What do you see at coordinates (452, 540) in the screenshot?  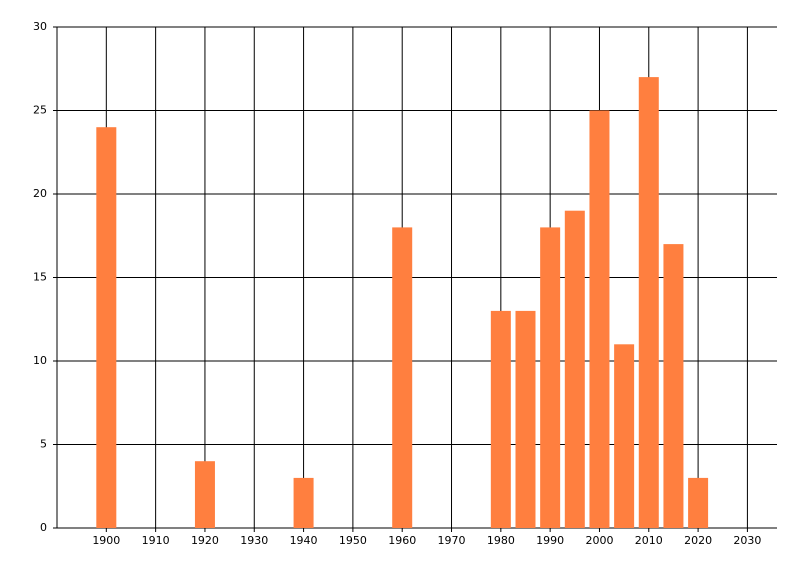 I see `x-tick-label: 1970` at bounding box center [452, 540].